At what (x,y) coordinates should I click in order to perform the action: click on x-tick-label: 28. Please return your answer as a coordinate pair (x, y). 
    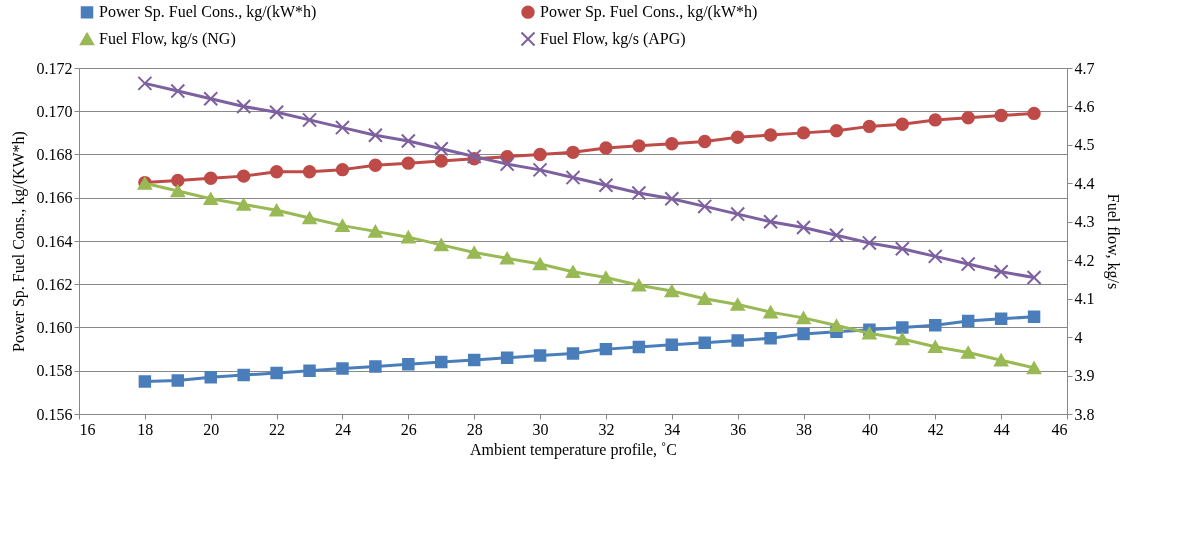
    Looking at the image, I should click on (474, 429).